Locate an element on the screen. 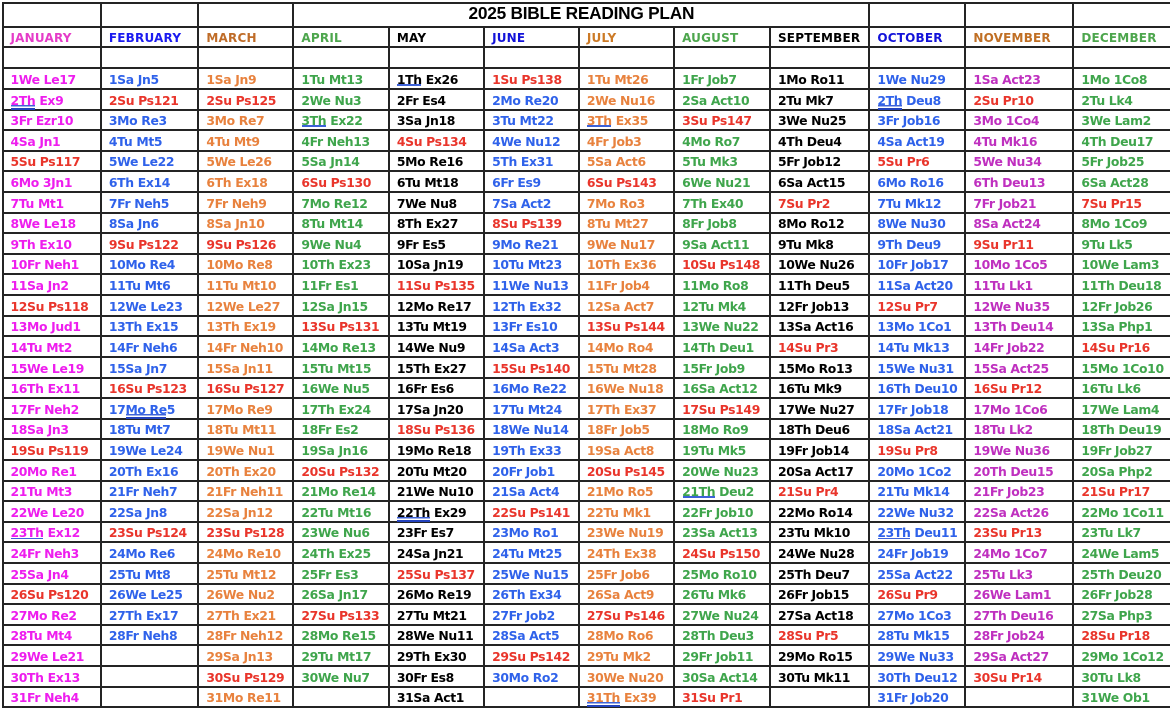  day-cell-september-23: 23Tu Mk10 is located at coordinates (819, 532).